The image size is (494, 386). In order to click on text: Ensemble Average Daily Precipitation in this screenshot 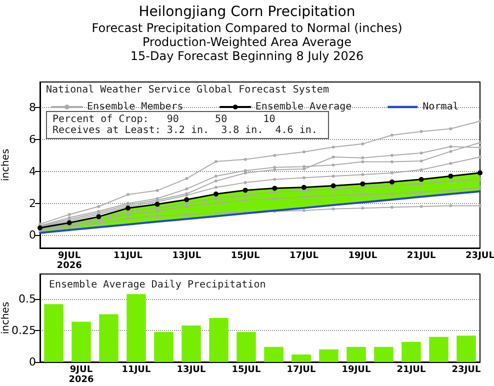, I will do `click(157, 285)`.